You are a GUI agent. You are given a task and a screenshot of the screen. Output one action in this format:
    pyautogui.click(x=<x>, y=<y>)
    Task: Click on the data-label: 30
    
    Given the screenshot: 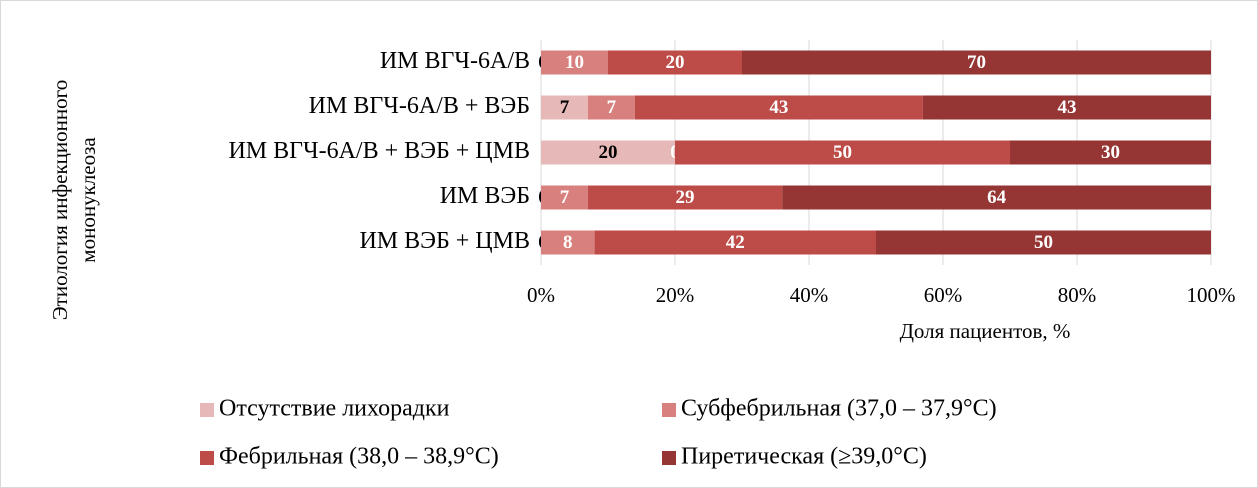 What is the action you would take?
    pyautogui.click(x=1110, y=152)
    